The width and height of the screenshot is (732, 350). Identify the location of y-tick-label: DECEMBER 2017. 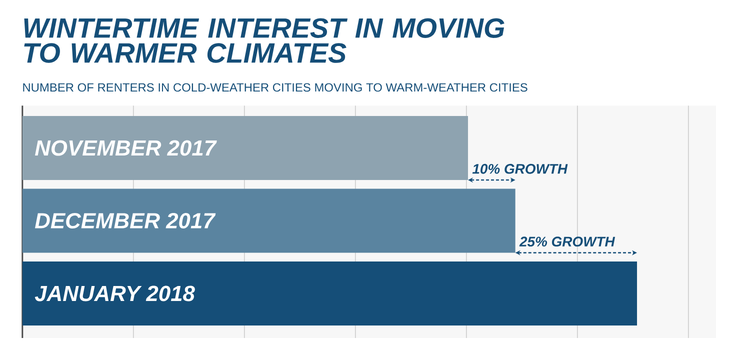
(125, 220).